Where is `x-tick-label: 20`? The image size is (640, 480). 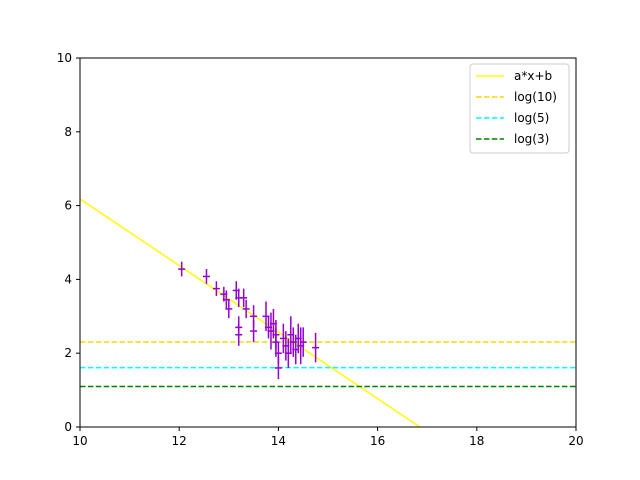 x-tick-label: 20 is located at coordinates (575, 441).